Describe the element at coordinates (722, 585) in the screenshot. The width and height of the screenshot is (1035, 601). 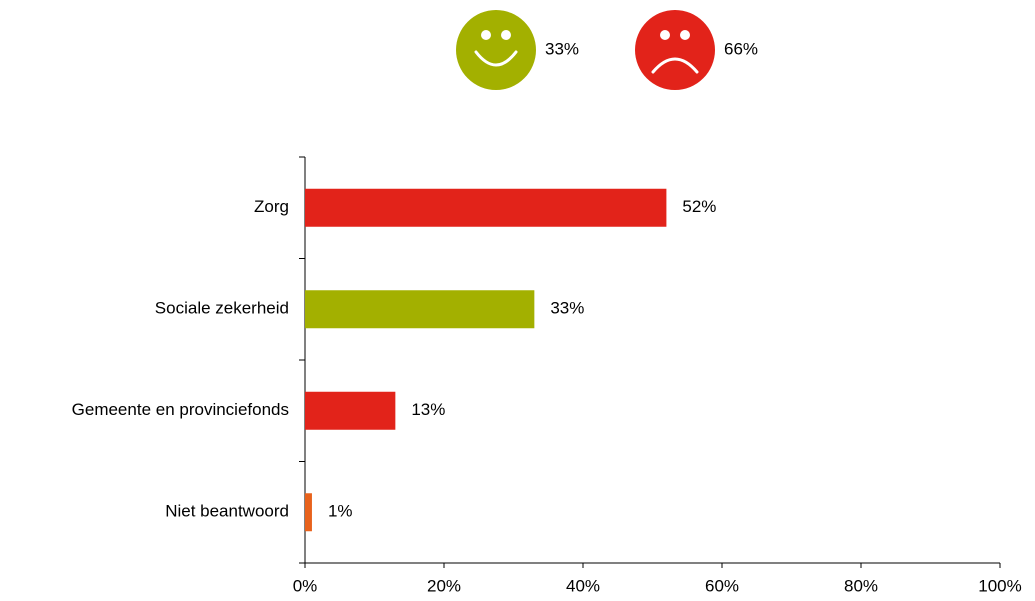
I see `x-tick-label: 60%` at that location.